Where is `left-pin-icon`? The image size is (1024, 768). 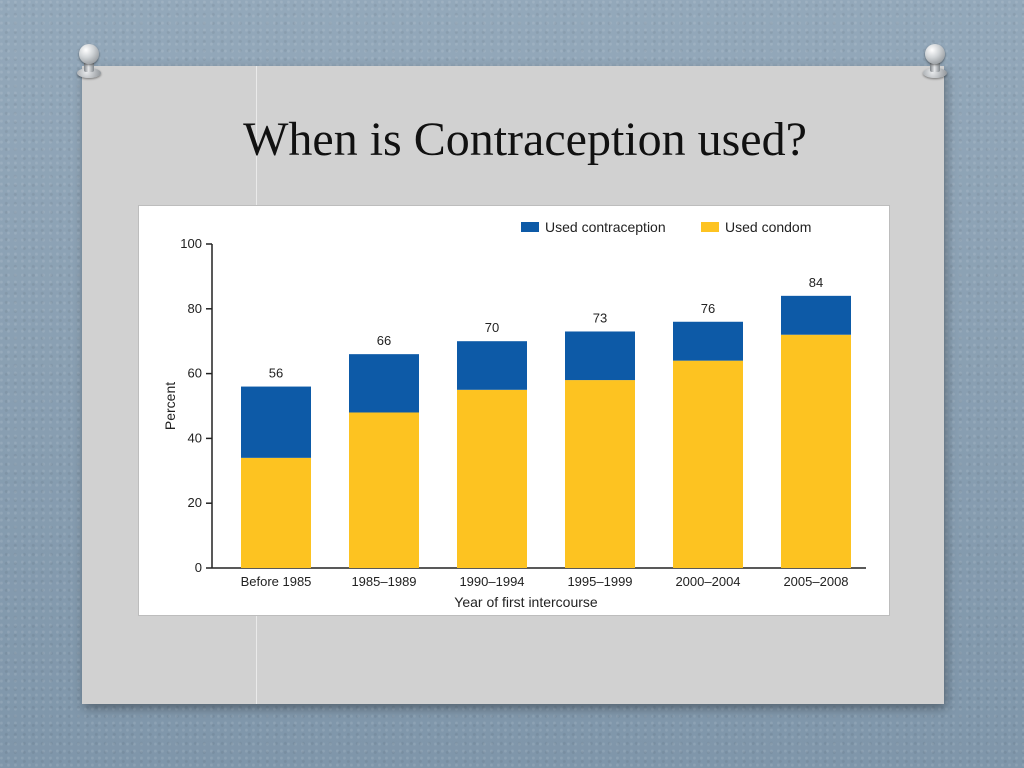
left-pin-icon is located at coordinates (89, 61).